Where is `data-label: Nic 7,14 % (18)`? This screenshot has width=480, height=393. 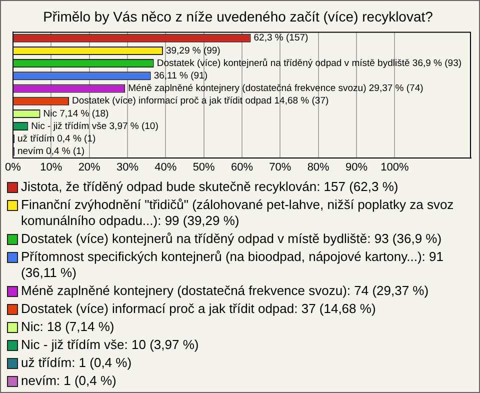
data-label: Nic 7,14 % (18) is located at coordinates (76, 114).